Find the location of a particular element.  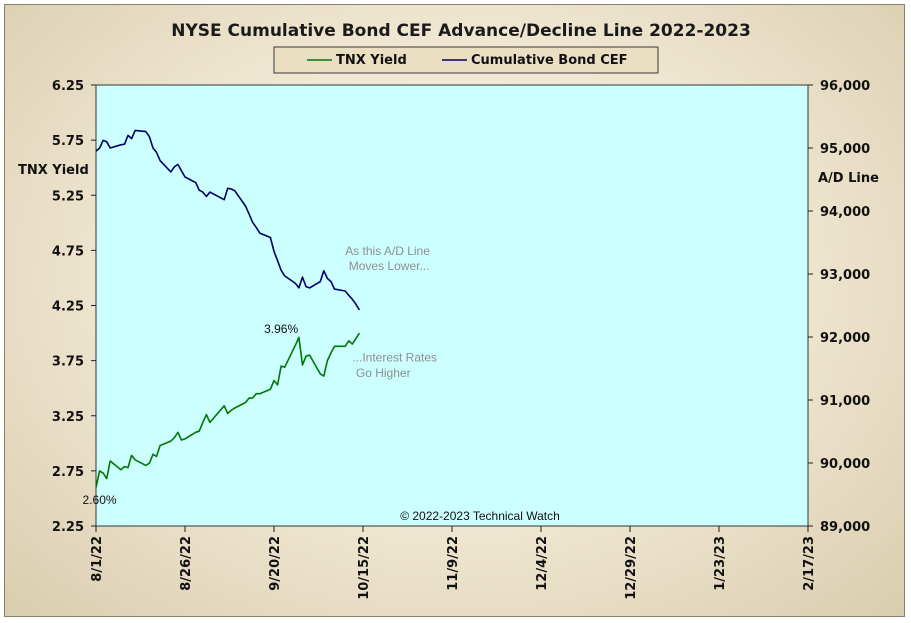

left-tick-label: 3.25 is located at coordinates (68, 417).